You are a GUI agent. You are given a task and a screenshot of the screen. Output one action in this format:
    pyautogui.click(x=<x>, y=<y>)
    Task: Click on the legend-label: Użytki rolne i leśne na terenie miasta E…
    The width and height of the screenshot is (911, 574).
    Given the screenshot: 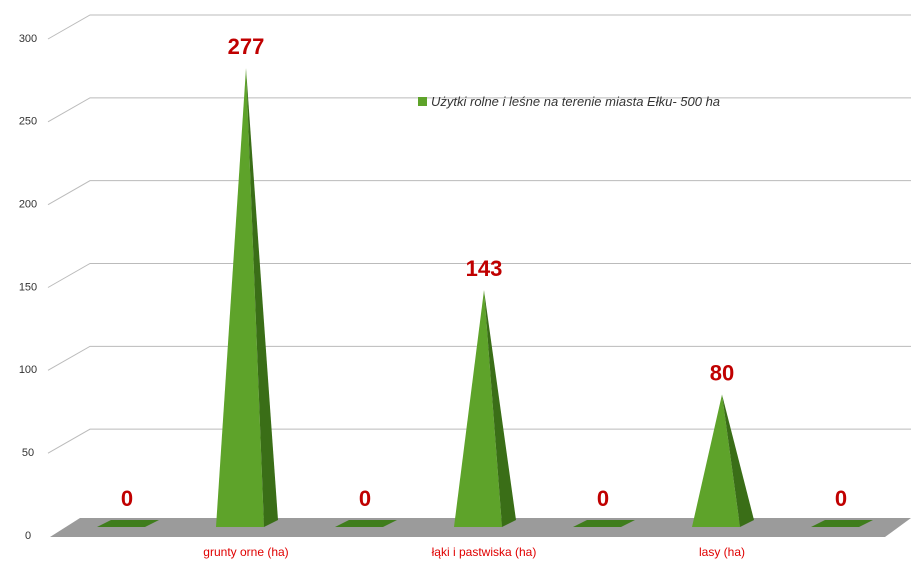 What is the action you would take?
    pyautogui.click(x=576, y=101)
    